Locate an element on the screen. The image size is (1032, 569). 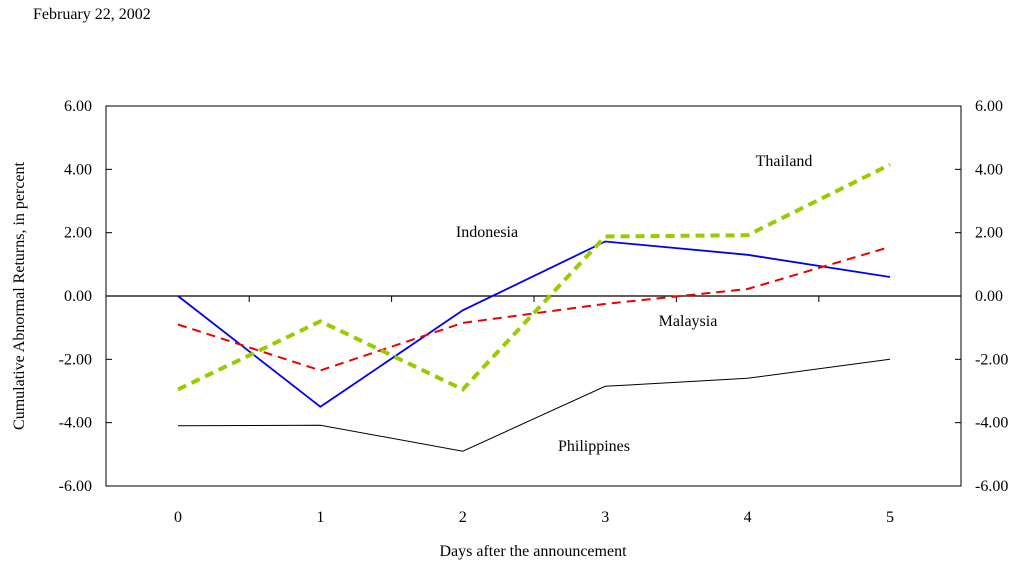
series-label-malaysia: Malaysia is located at coordinates (688, 321).